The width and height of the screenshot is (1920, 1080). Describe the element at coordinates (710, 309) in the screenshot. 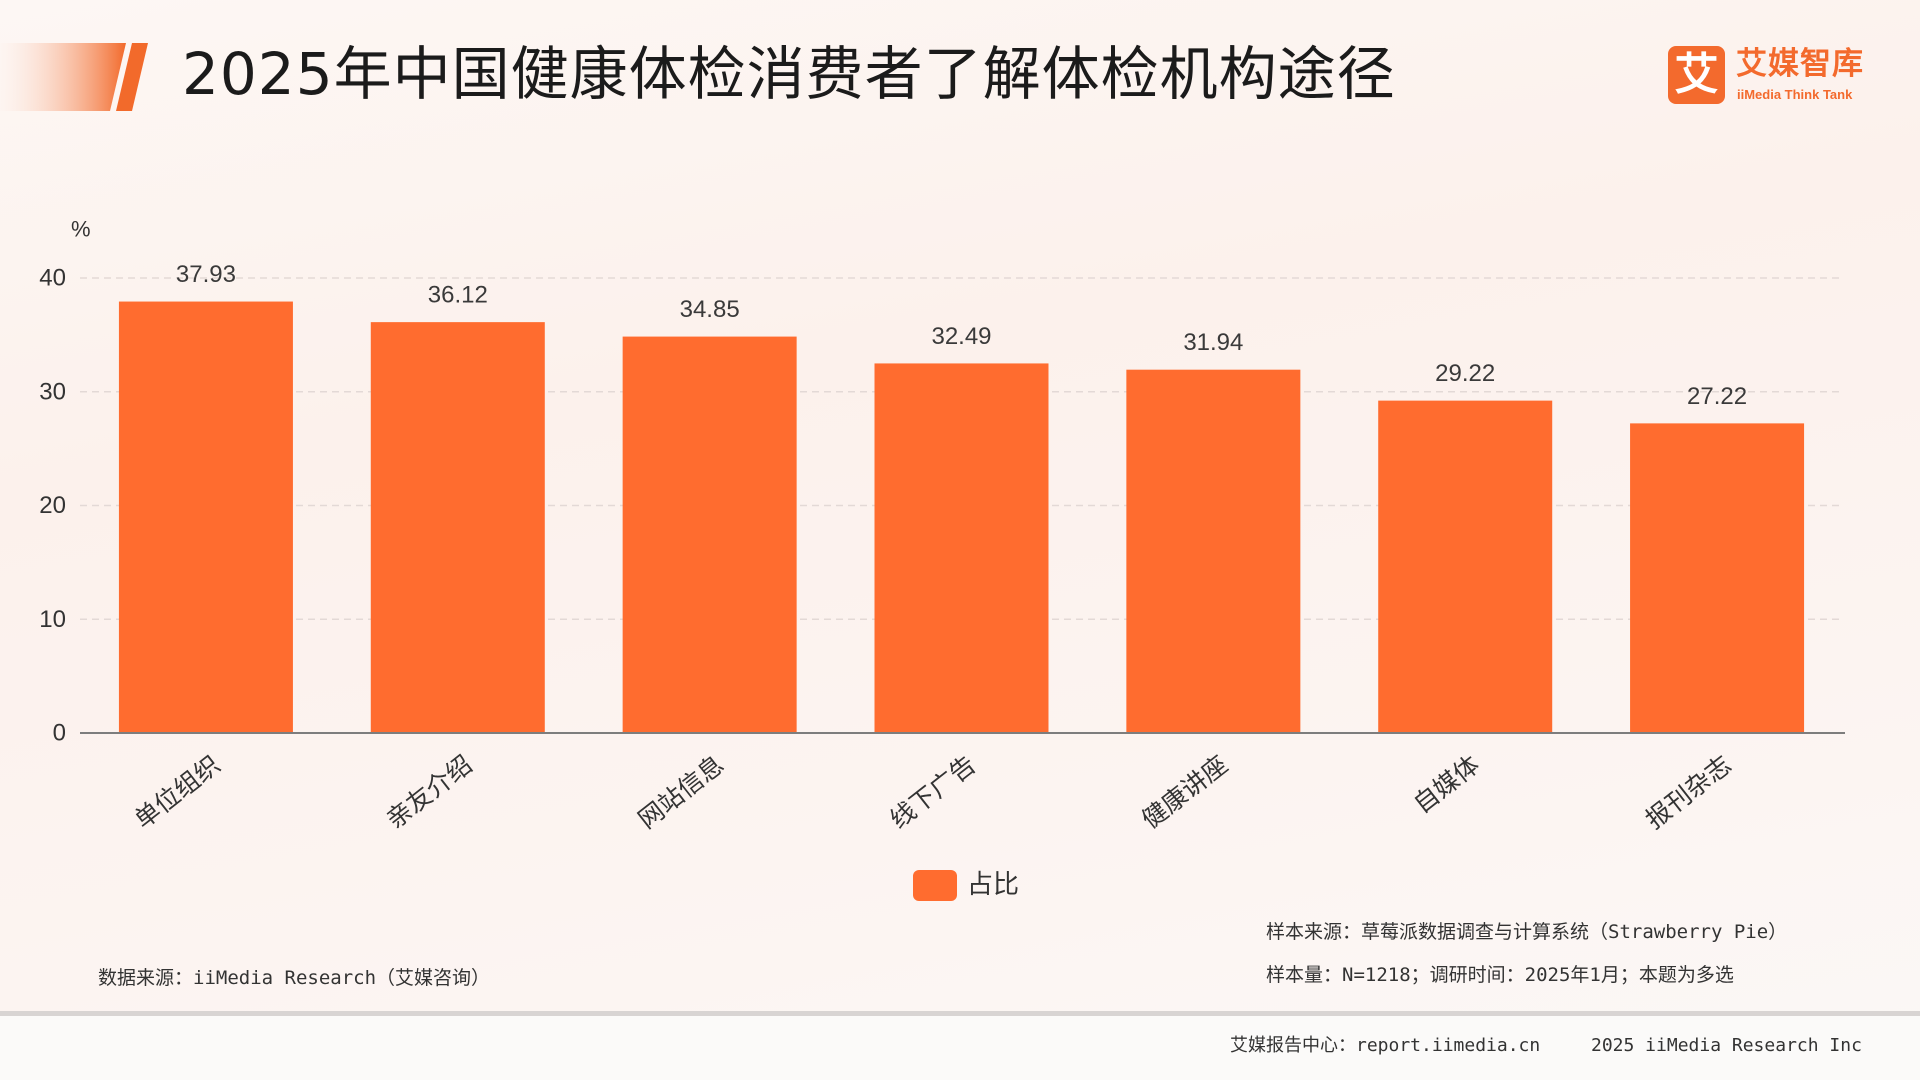

I see `value-label-3: 34.85` at that location.